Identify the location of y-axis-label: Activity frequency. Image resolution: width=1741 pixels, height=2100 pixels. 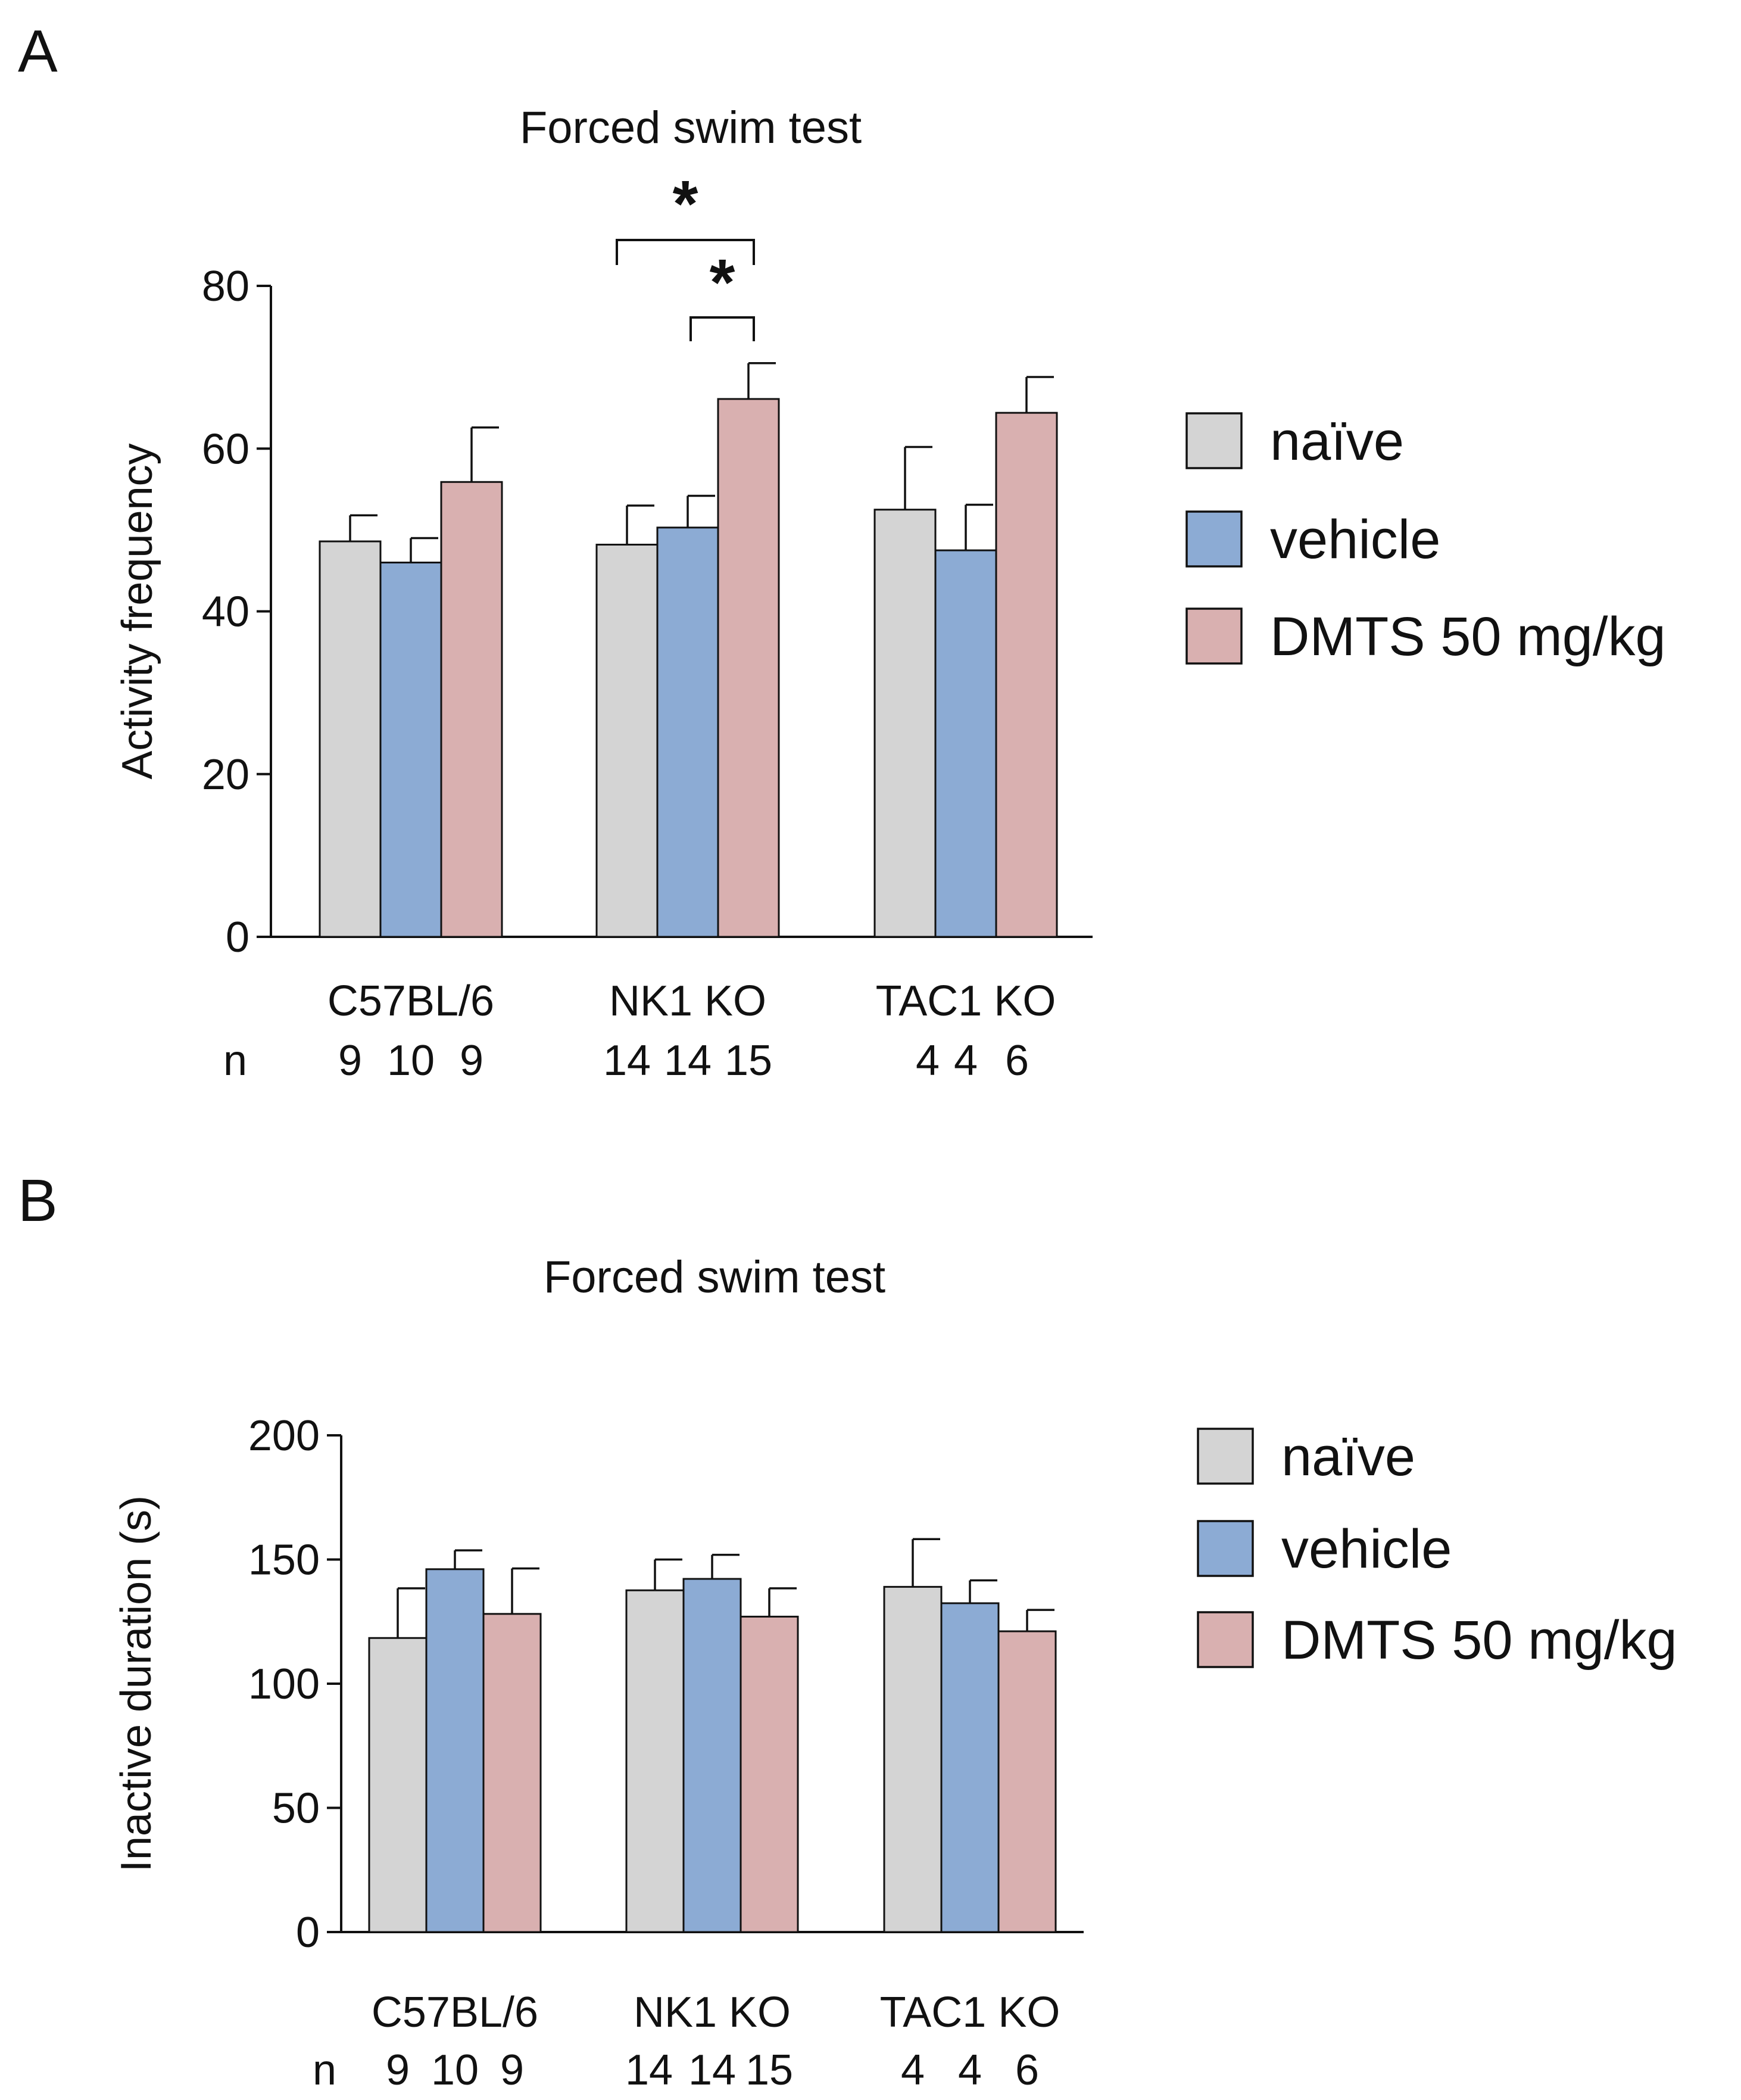
(137, 611).